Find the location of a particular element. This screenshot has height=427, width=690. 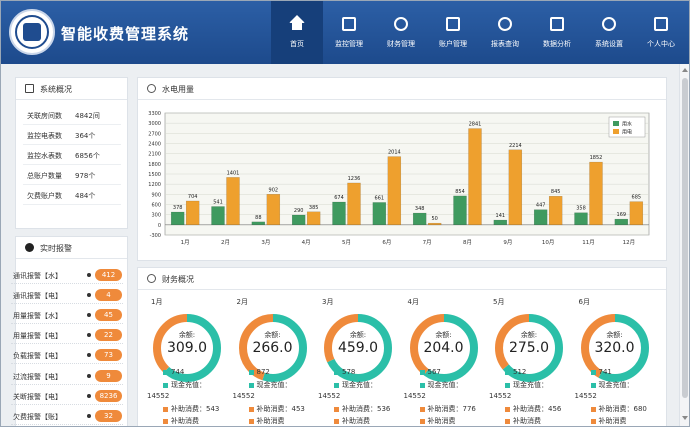

alarm-count-badge: 4 is located at coordinates (108, 295).